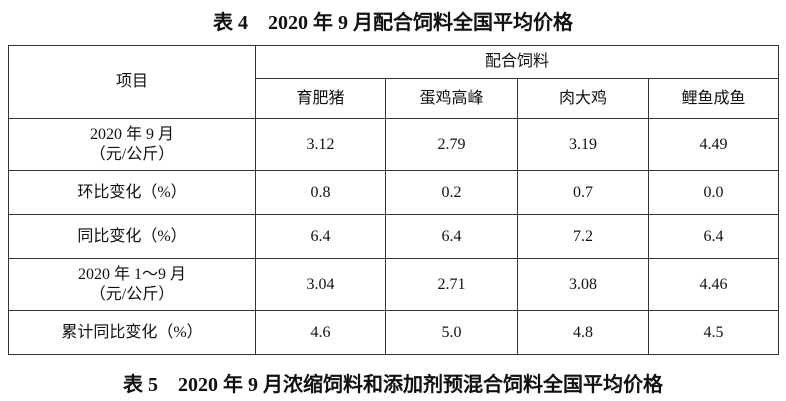  I want to click on price-cell: 3.19, so click(583, 144).